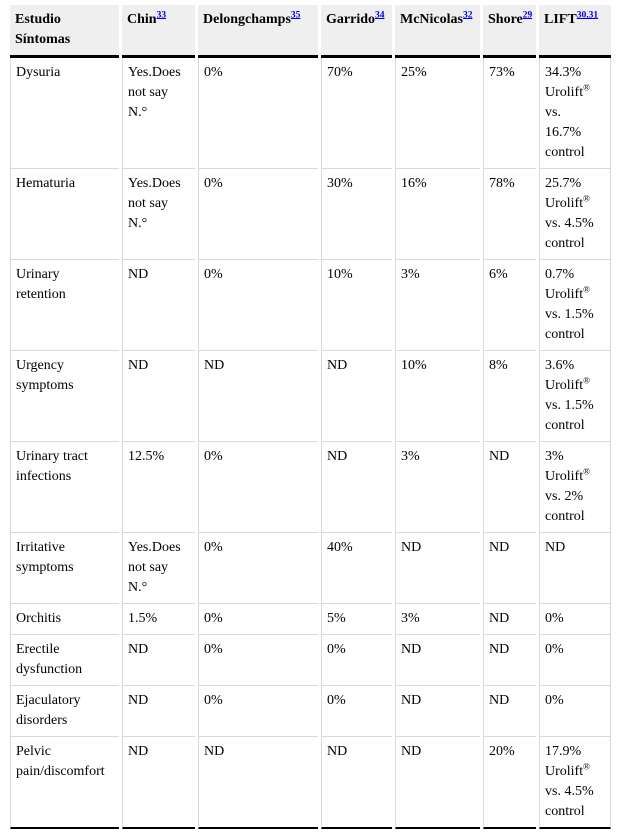  What do you see at coordinates (247, 19) in the screenshot?
I see `column-label: Delongchamps` at bounding box center [247, 19].